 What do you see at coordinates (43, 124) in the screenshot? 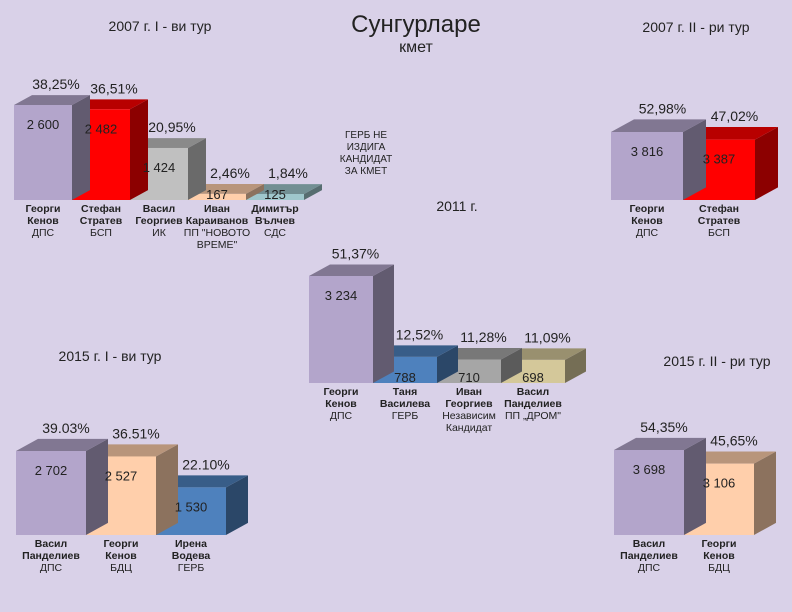
I see `bar-value-label: 2 600` at bounding box center [43, 124].